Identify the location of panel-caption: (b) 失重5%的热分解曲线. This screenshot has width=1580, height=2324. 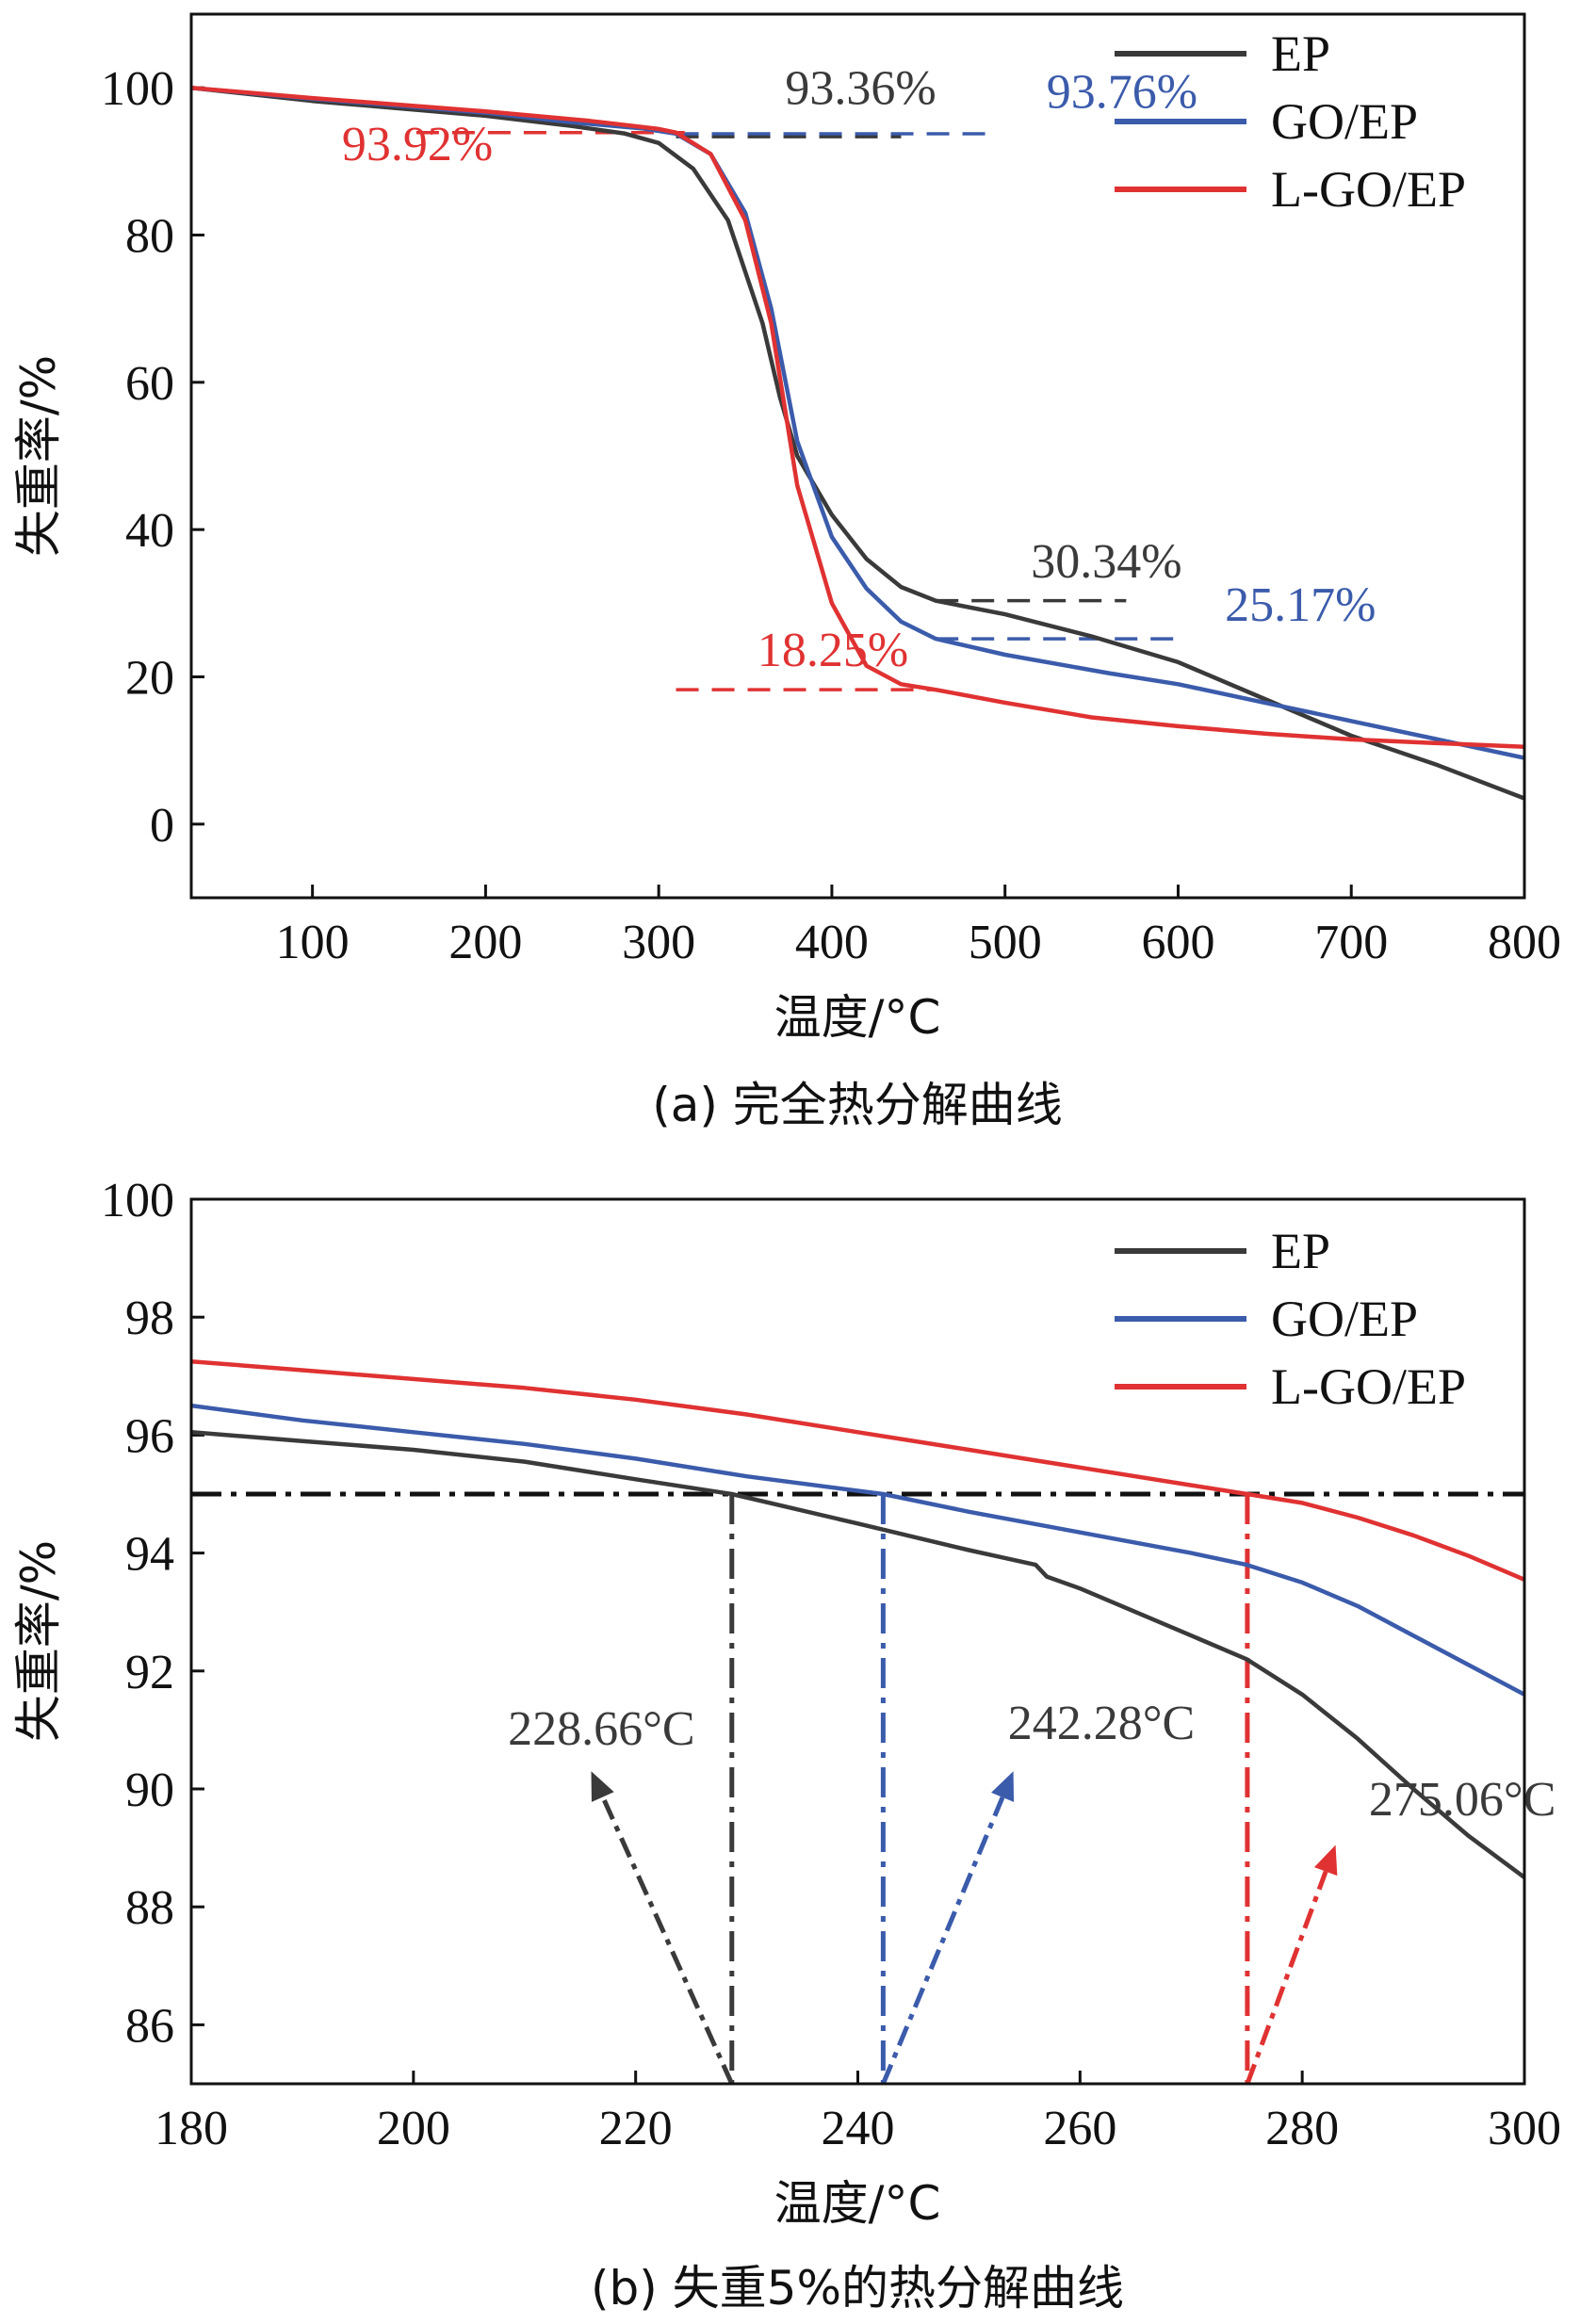
(858, 2288).